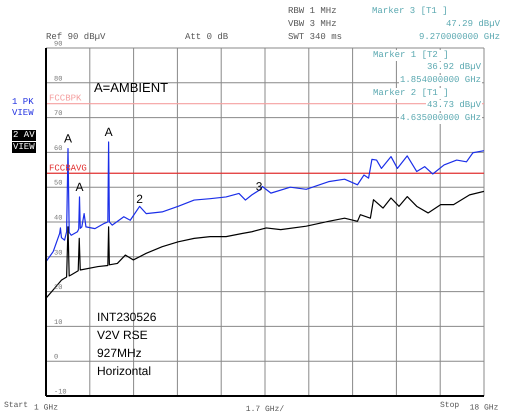  I want to click on text: 2 AV, so click(24, 135).